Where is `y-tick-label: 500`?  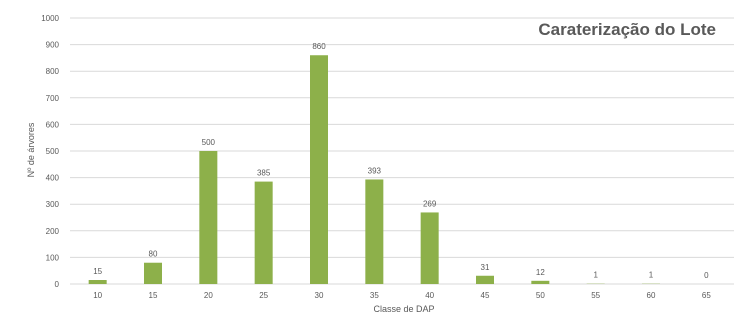 y-tick-label: 500 is located at coordinates (53, 151).